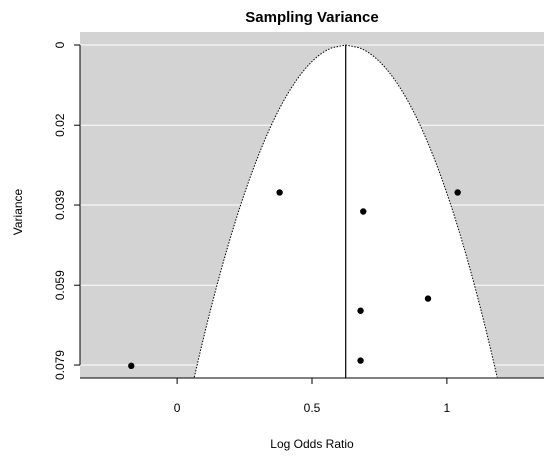 This screenshot has height=456, width=544. I want to click on x-tick-label-0: 0, so click(177, 408).